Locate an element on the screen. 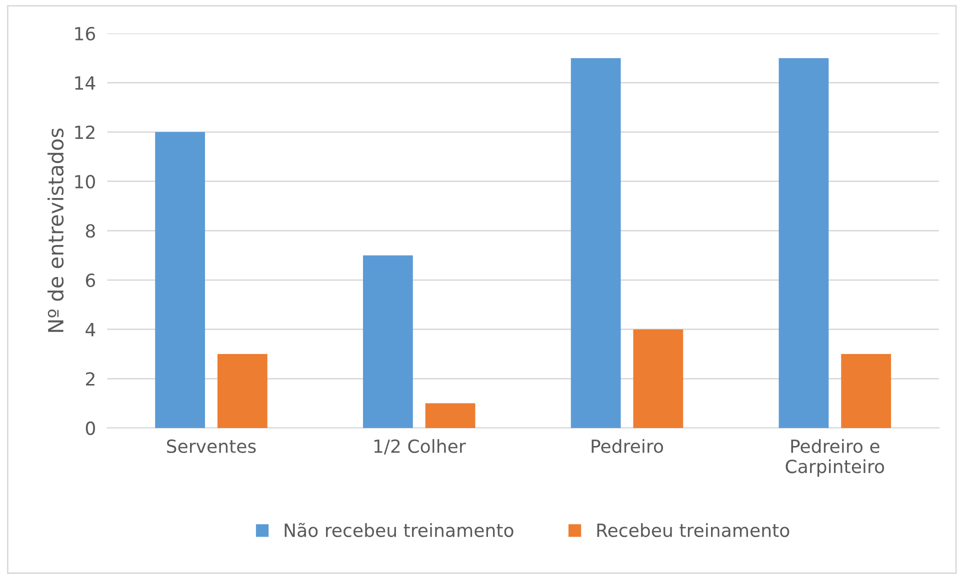  legend-label: Recebeu treinamento is located at coordinates (693, 530).